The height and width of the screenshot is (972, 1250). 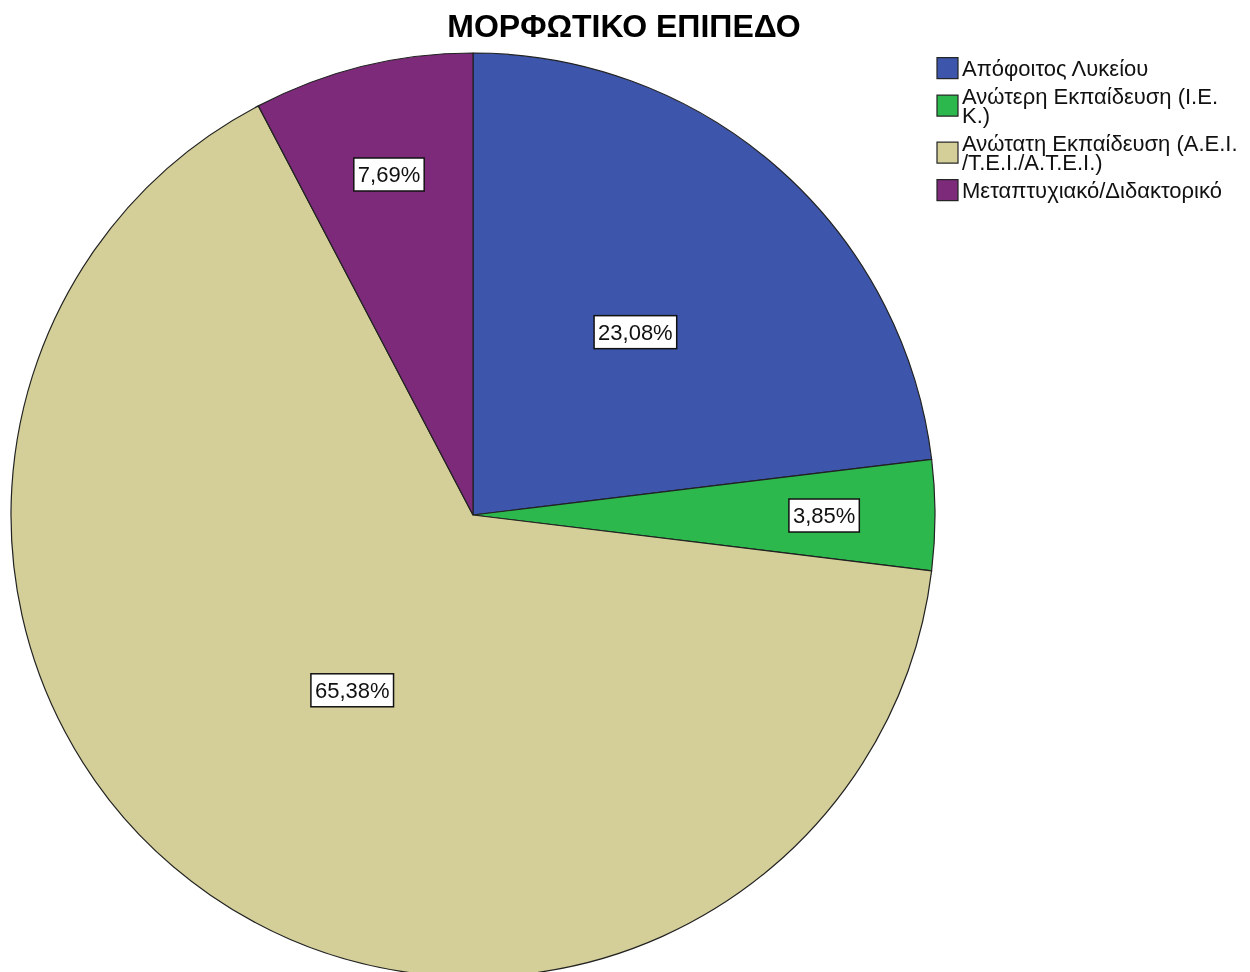 I want to click on chart-title: ΜΟΡΦΩΤΙΚΟ ΕΠΙΠΕΔΟ, so click(x=624, y=26).